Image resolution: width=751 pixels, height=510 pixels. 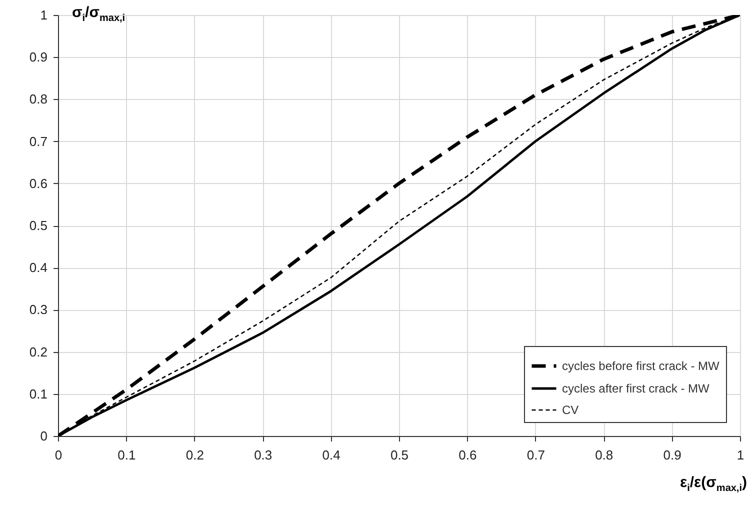 I want to click on x-tick-label: 0.4, so click(x=331, y=455).